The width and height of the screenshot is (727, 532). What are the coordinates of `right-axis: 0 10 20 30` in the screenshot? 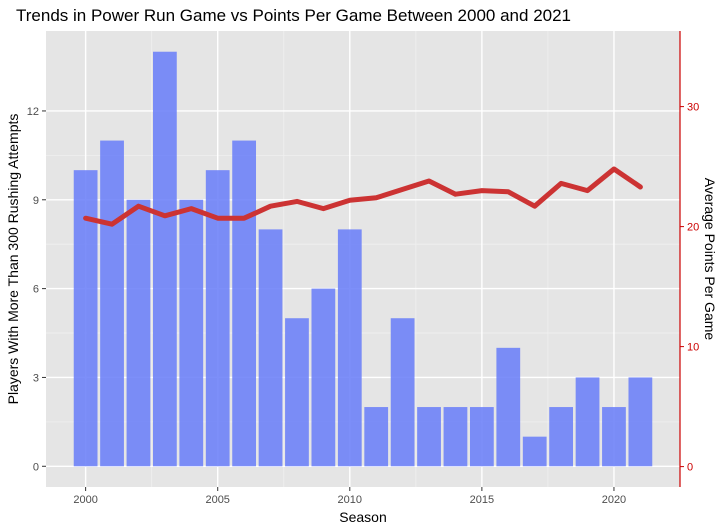 It's located at (689, 259).